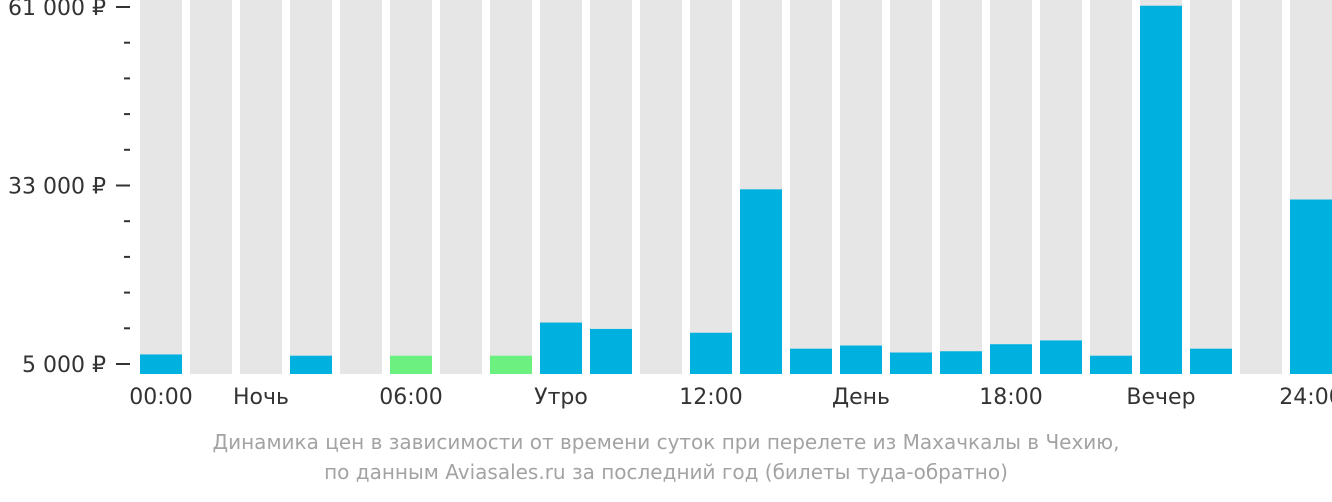 This screenshot has height=502, width=1332. What do you see at coordinates (861, 397) in the screenshot?
I see `x-tick-label: День` at bounding box center [861, 397].